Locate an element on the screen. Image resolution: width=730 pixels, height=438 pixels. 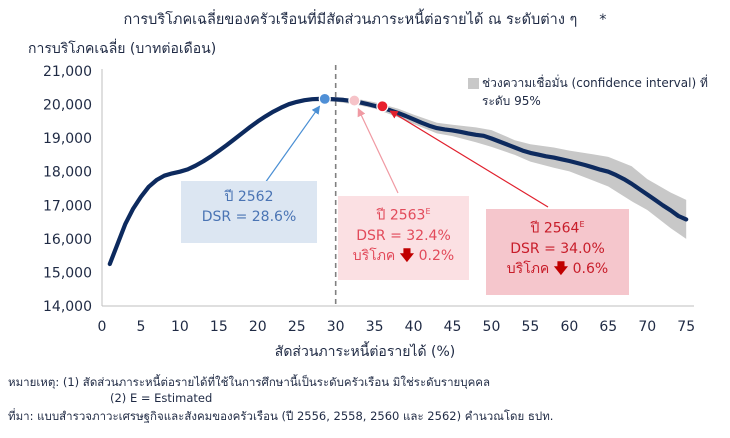
annotation-2563-change: 0.2% is located at coordinates (436, 255).